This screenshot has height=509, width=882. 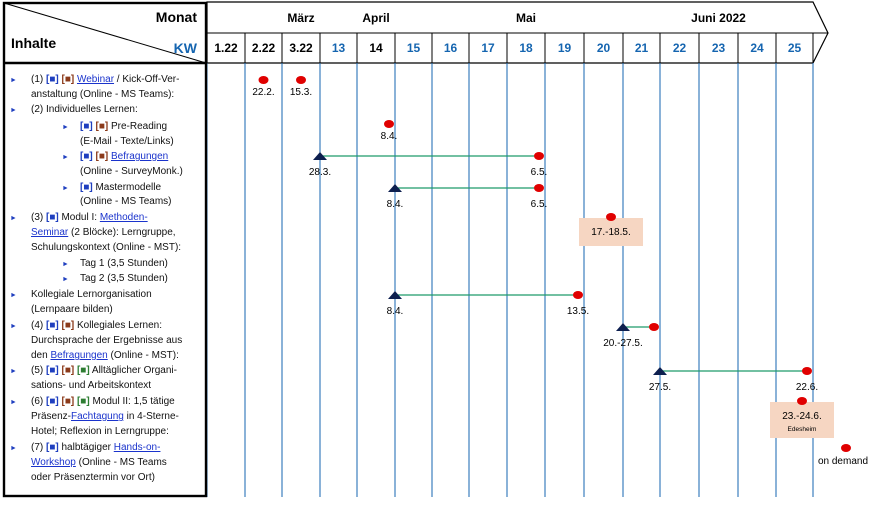 What do you see at coordinates (539, 156) in the screenshot?
I see `span-befragungen-end-dot` at bounding box center [539, 156].